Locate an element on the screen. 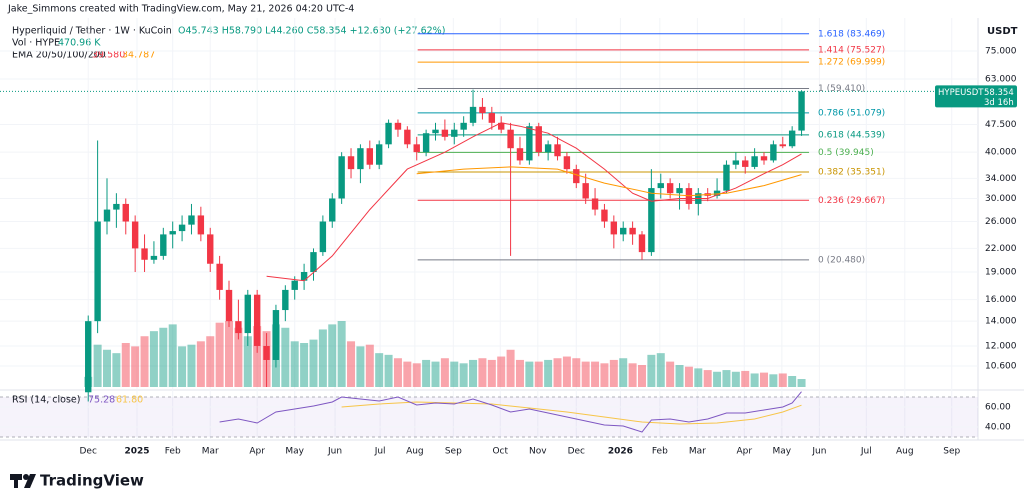  price-tag-symbol: HYPEUSDT is located at coordinates (961, 93).